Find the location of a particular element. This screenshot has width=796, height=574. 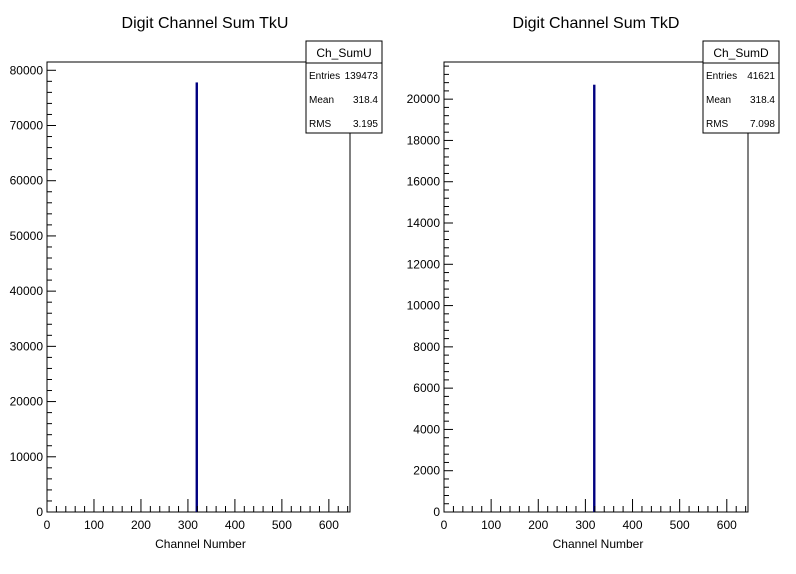

y-tick-label: 14000 is located at coordinates (424, 223).